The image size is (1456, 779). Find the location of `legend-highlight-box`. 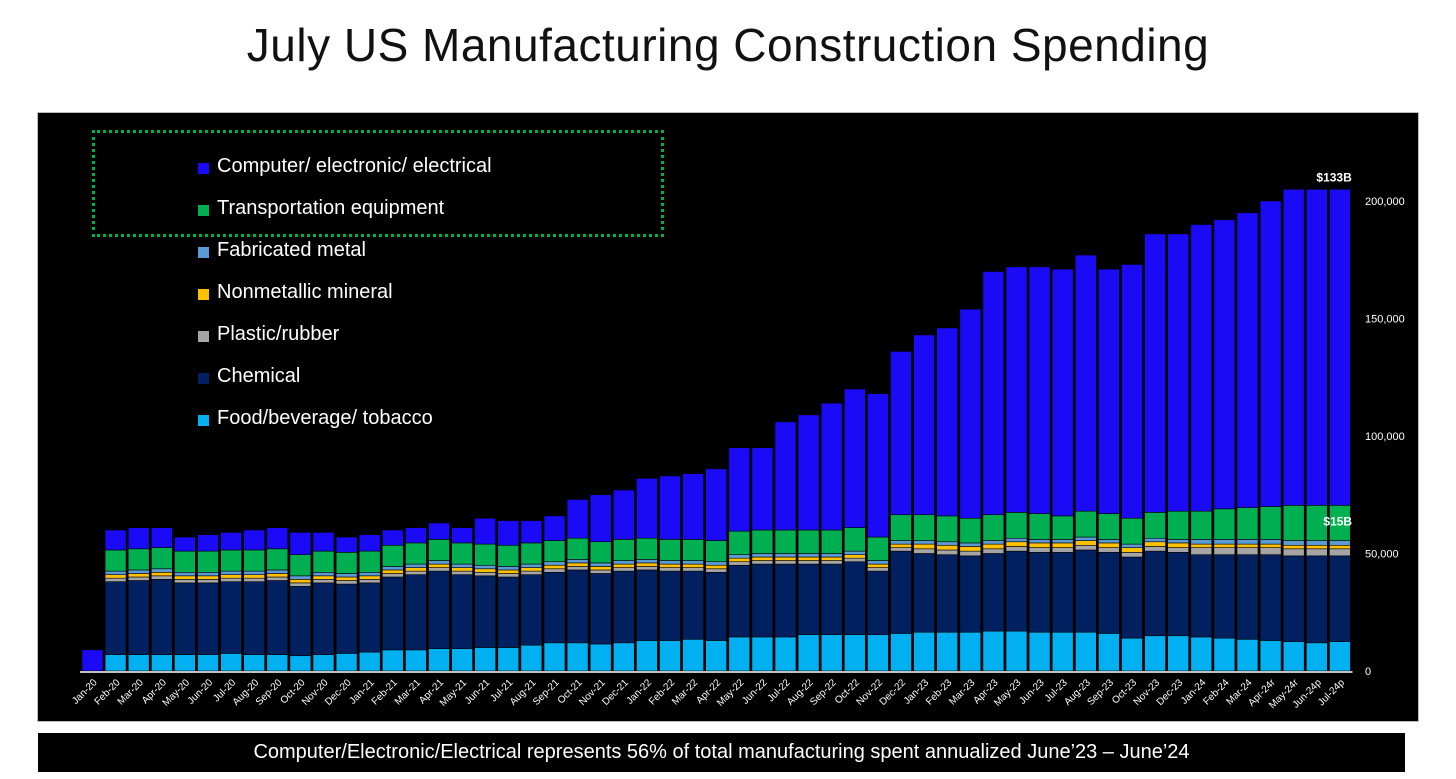

legend-highlight-box is located at coordinates (378, 183).